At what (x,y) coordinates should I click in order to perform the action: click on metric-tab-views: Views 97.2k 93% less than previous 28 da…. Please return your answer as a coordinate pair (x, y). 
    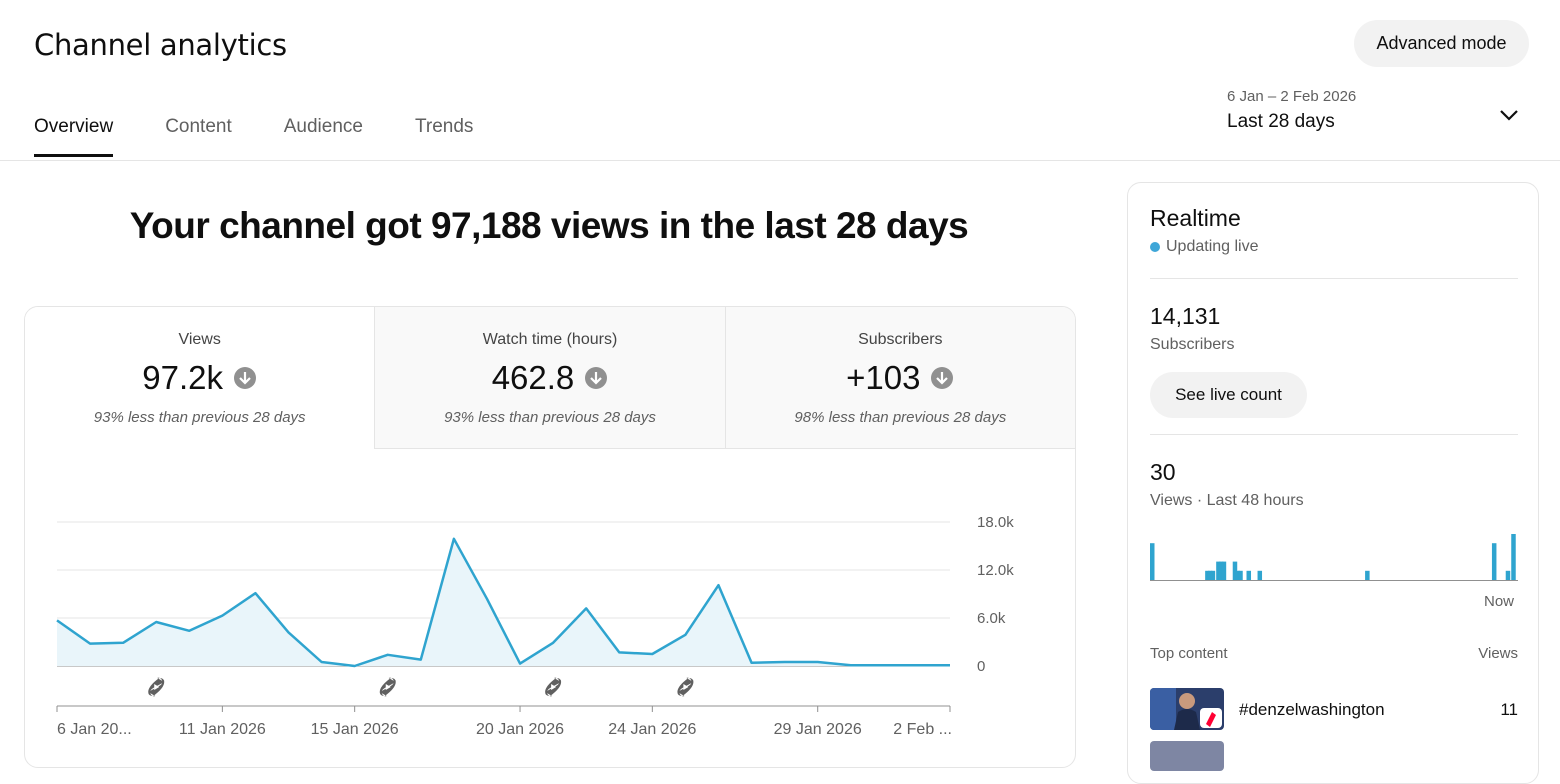
    Looking at the image, I should click on (200, 378).